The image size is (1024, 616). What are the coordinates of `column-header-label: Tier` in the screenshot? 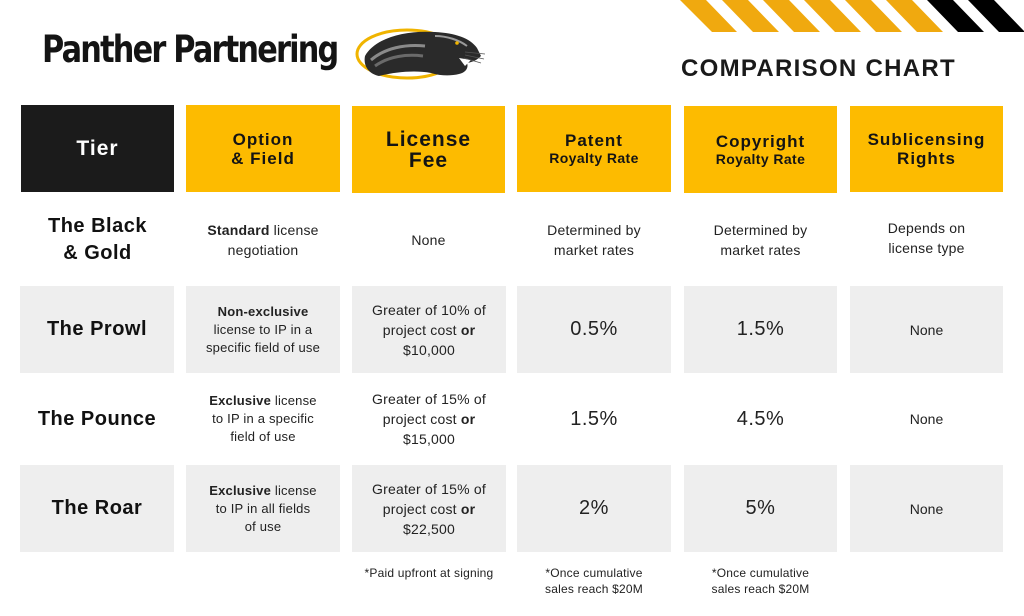 It's located at (97, 148).